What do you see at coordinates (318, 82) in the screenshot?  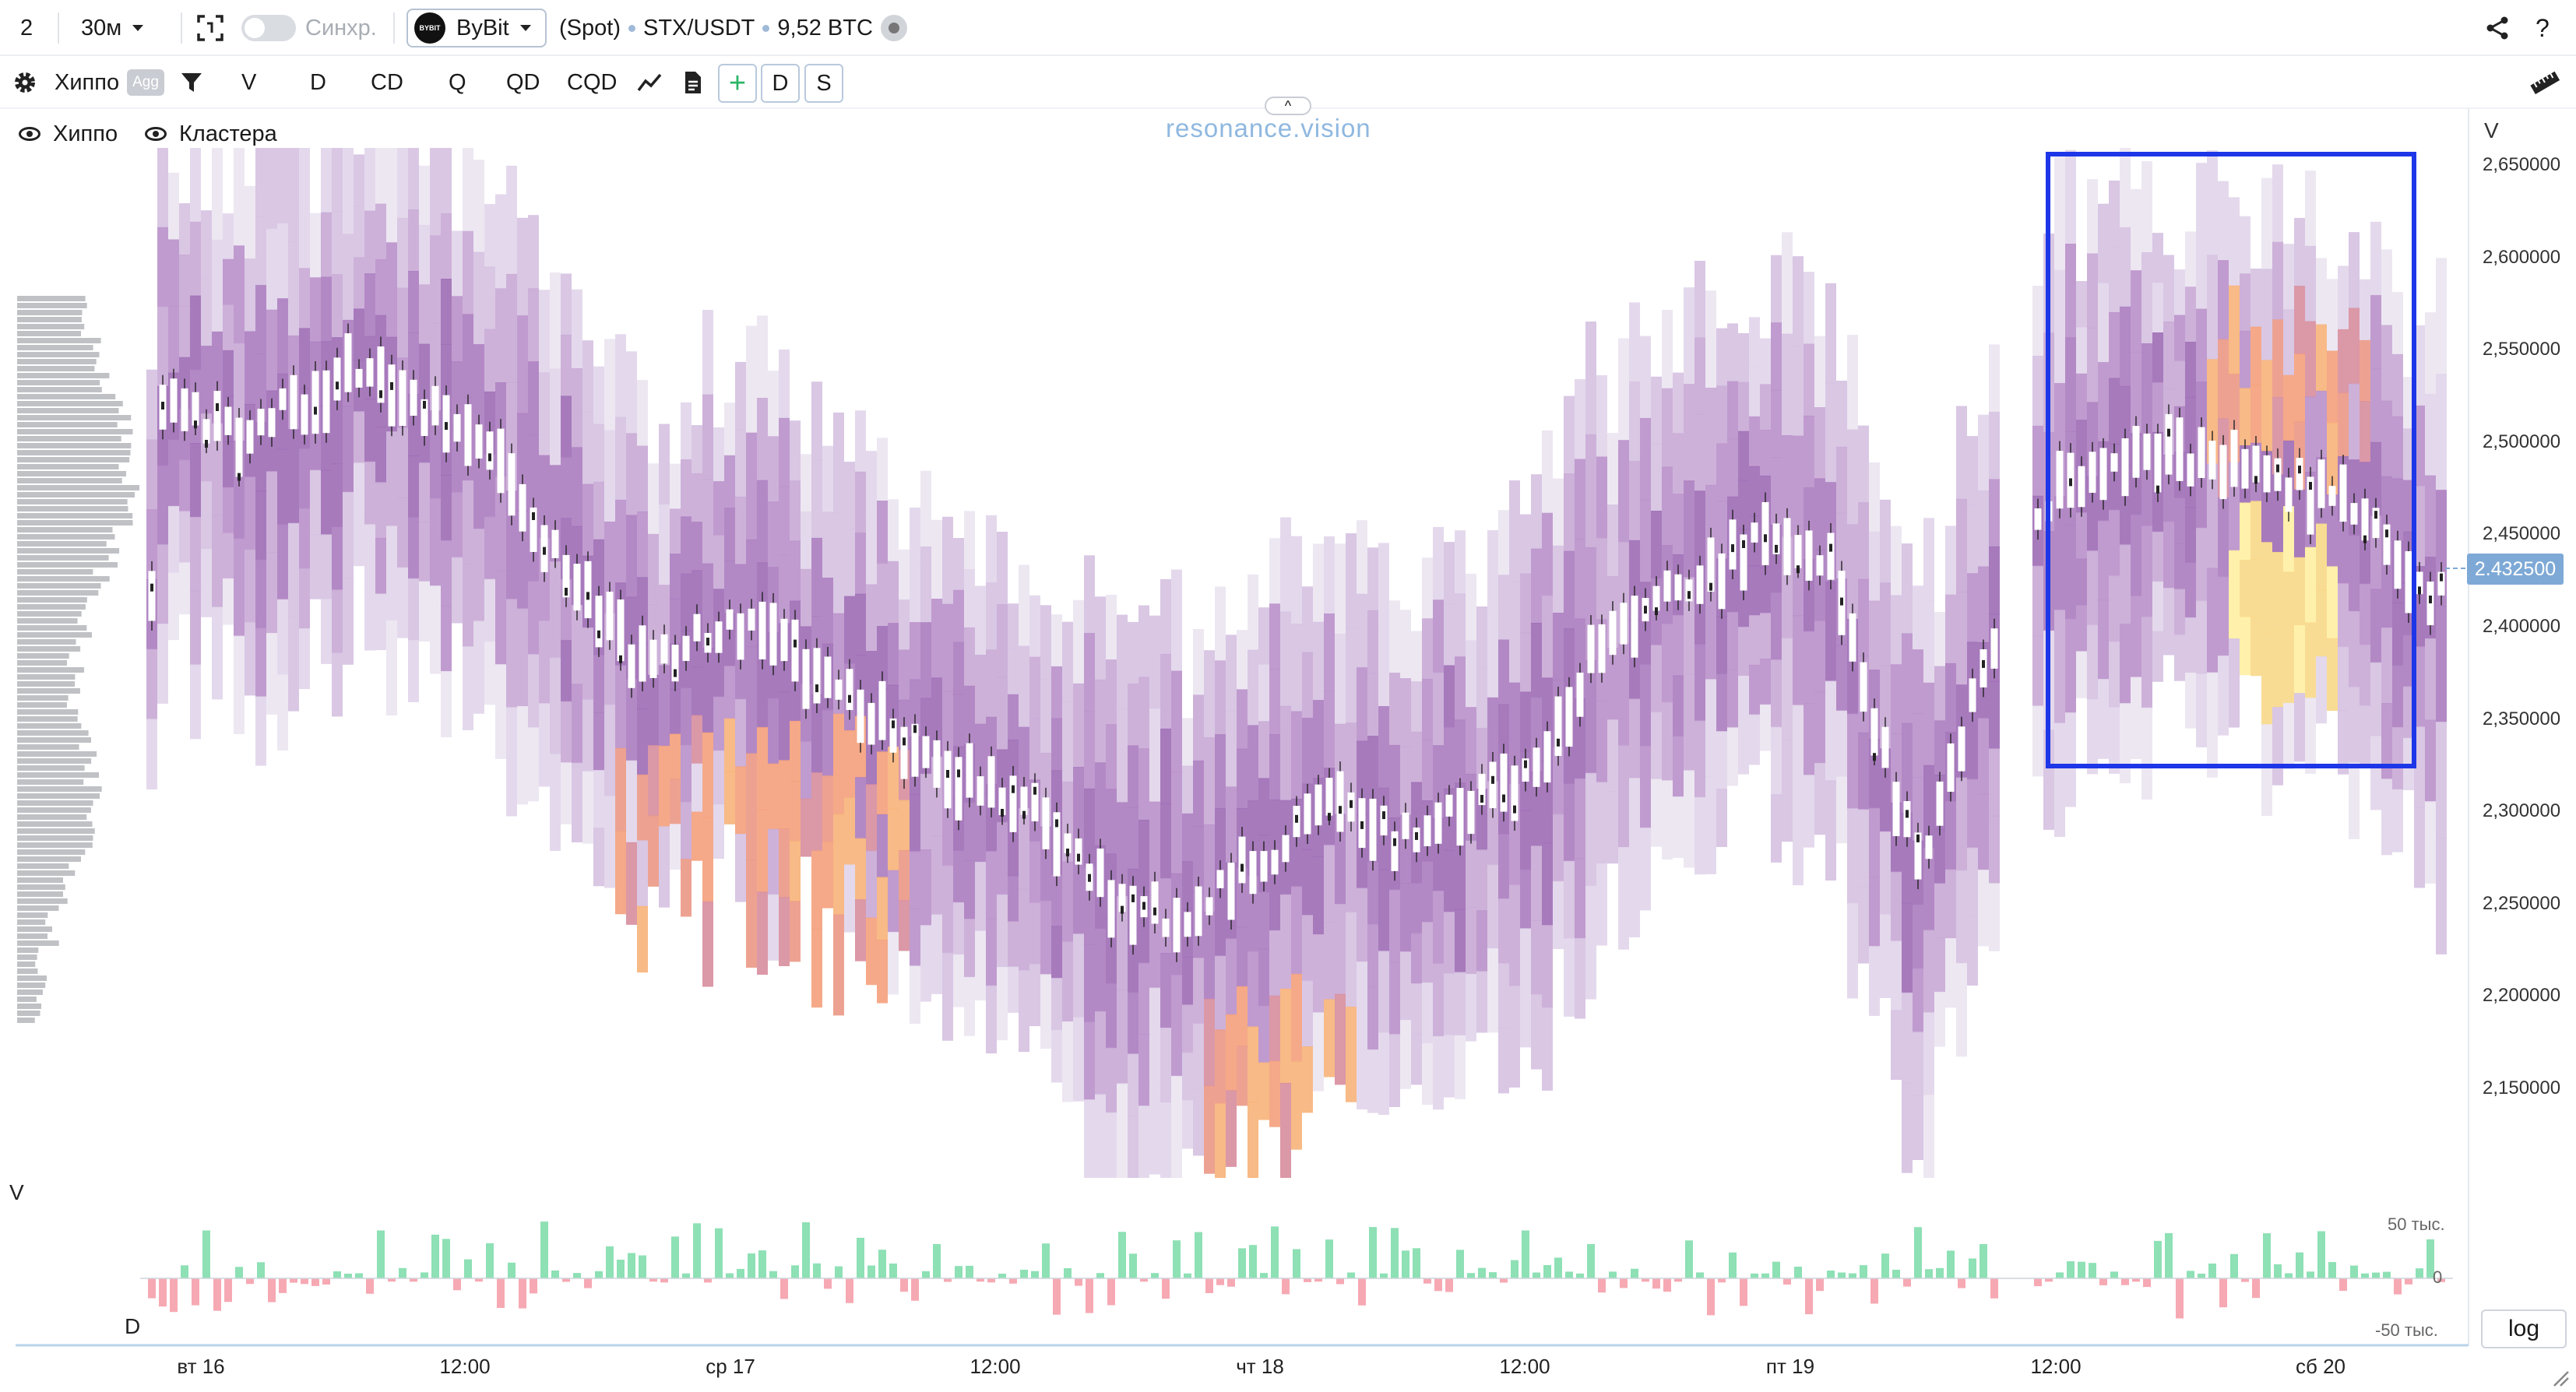 I see `toolbar-button-d: D` at bounding box center [318, 82].